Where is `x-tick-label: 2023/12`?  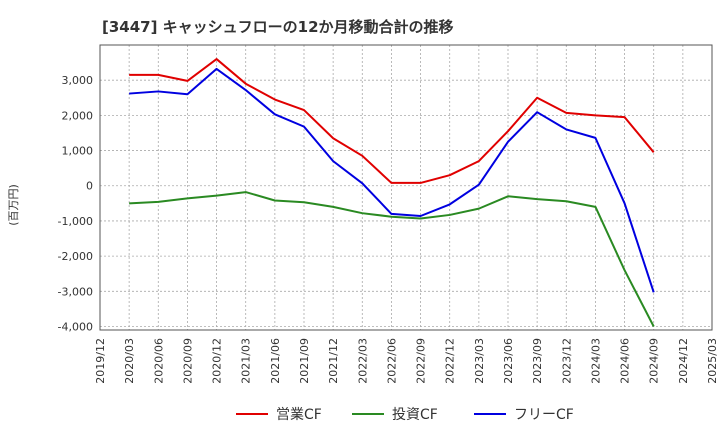
x-tick-label: 2023/12 is located at coordinates (566, 361).